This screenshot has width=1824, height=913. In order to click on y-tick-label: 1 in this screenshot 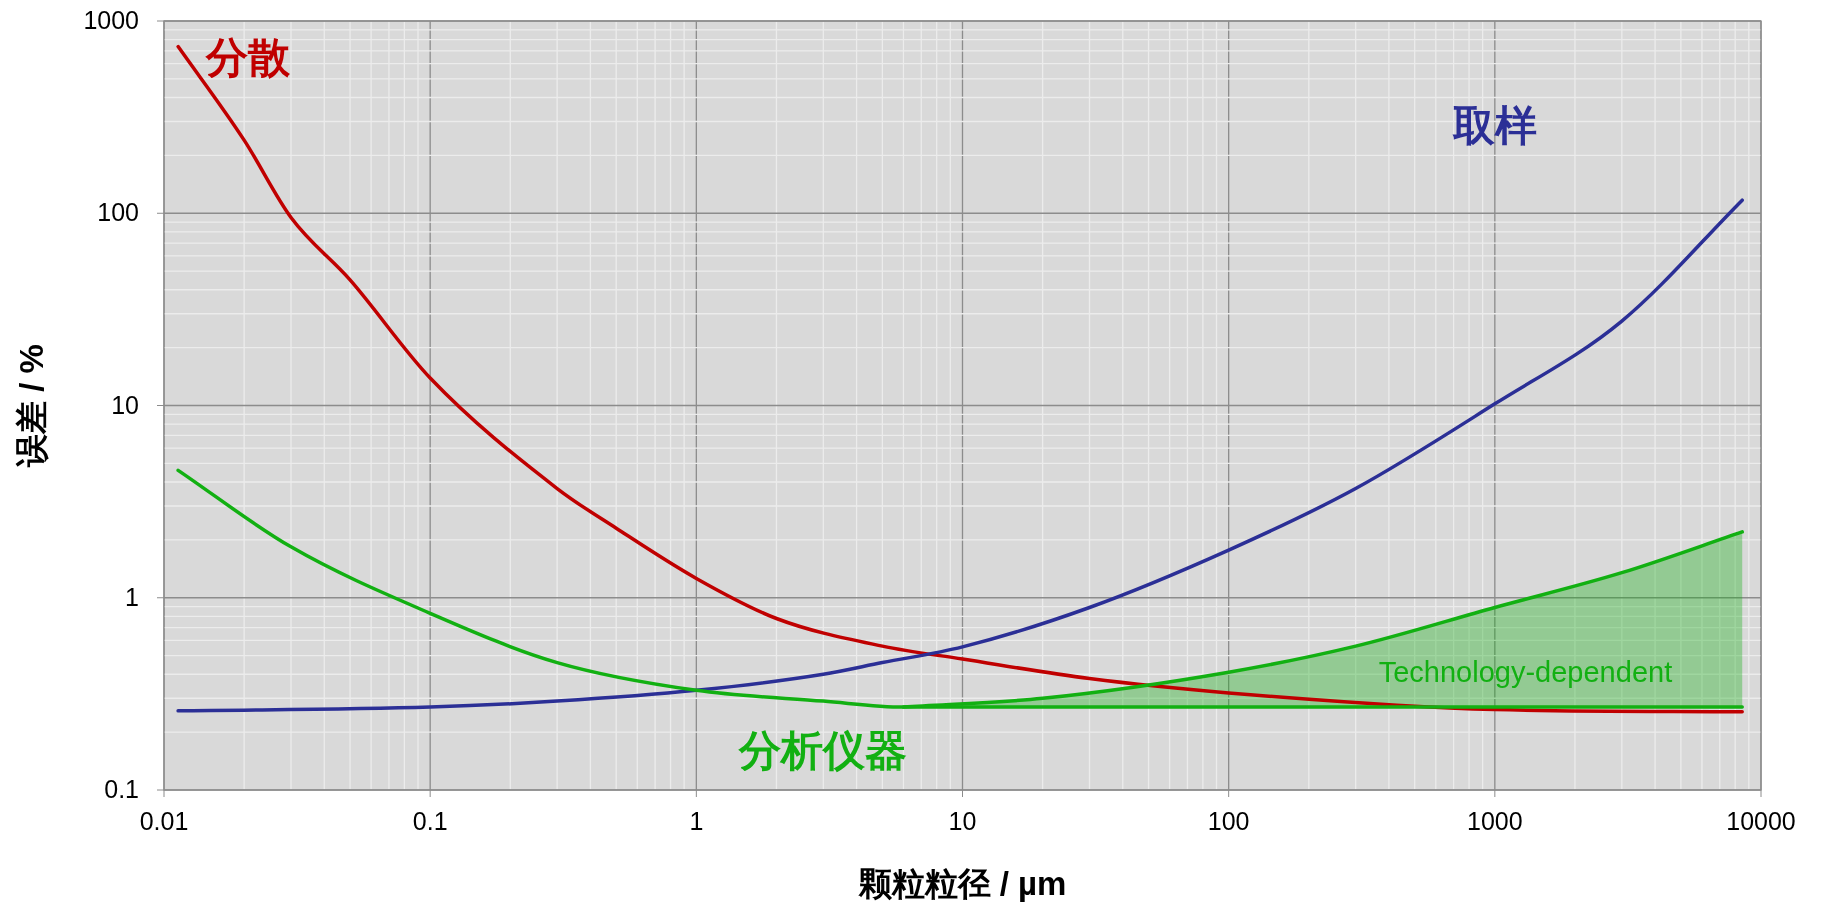, I will do `click(132, 596)`.